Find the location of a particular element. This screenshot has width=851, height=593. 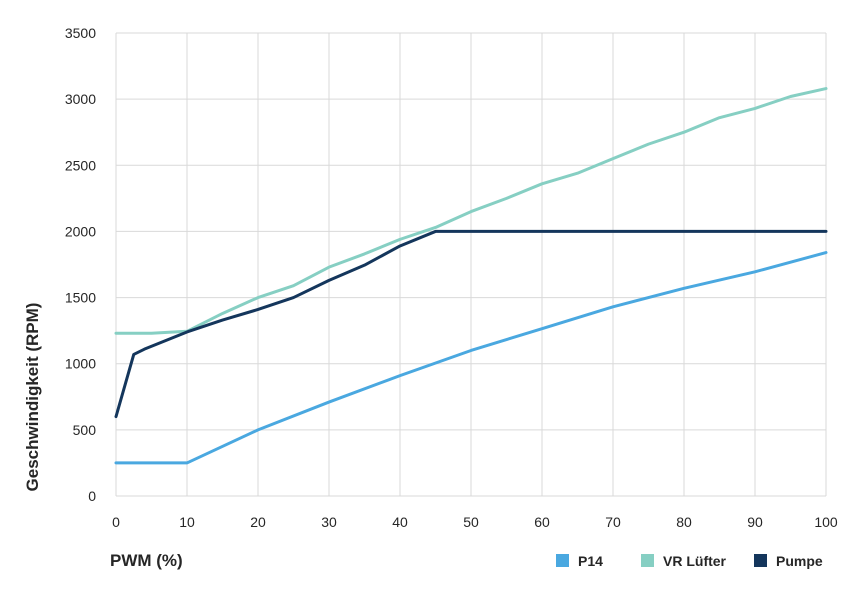

x-tick-label: 30 is located at coordinates (329, 522).